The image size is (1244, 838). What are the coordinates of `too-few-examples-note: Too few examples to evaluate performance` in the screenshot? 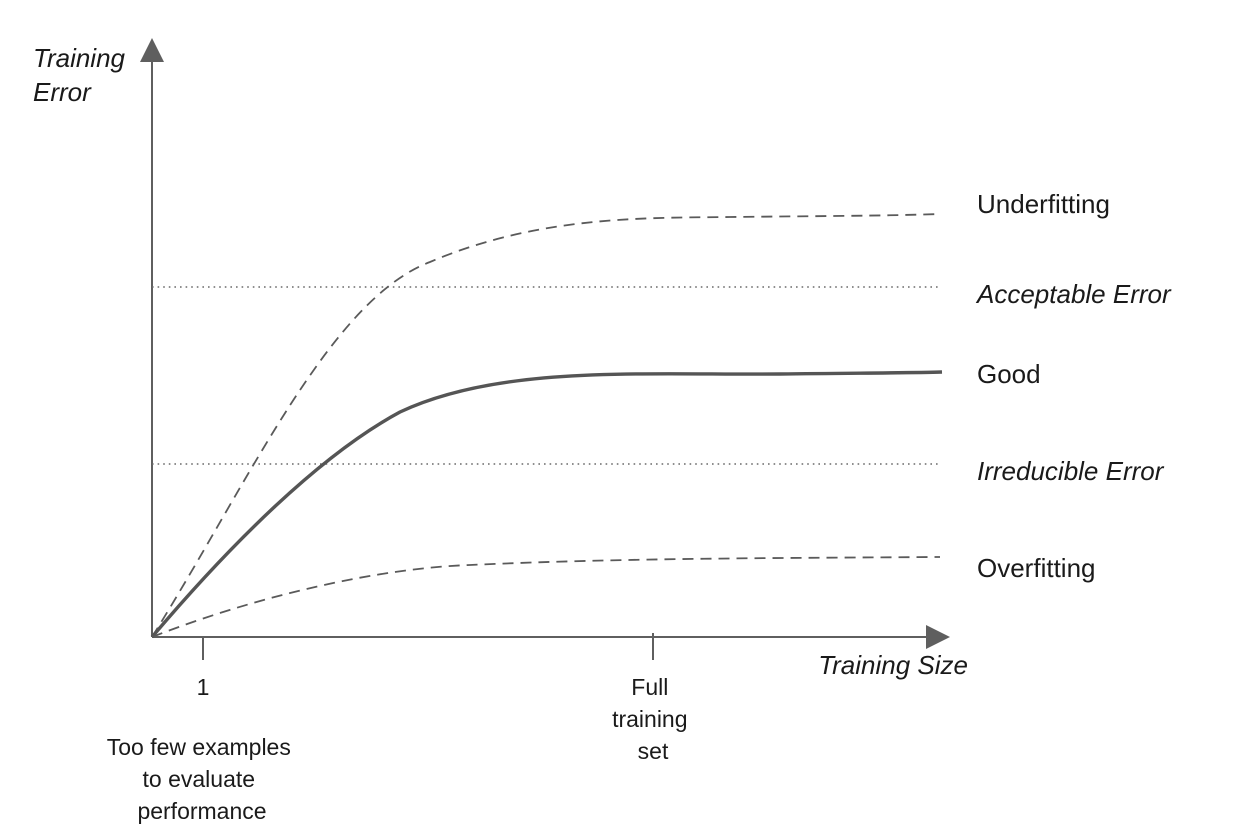 It's located at (202, 779).